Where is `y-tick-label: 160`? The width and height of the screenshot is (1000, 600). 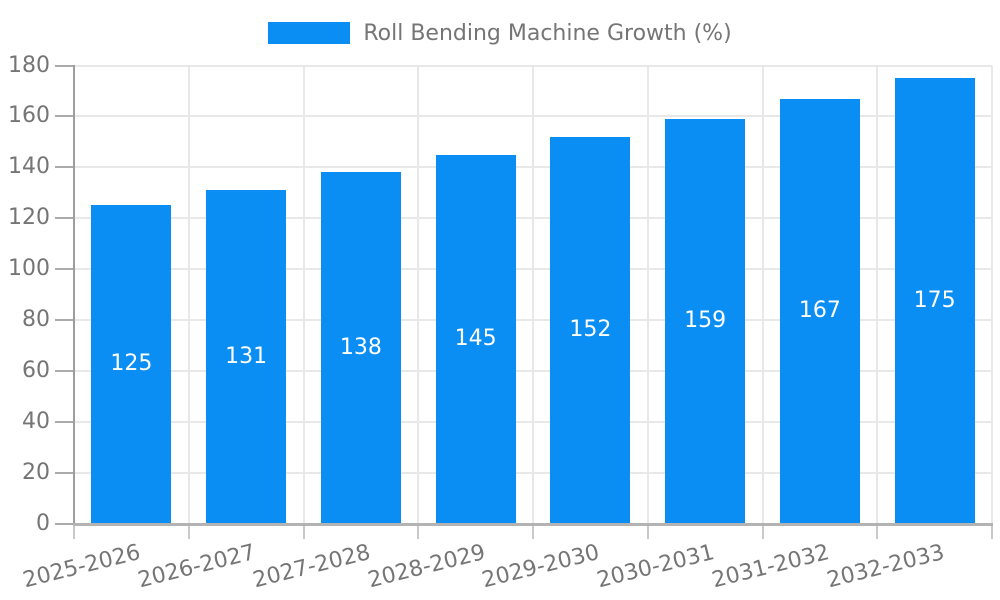 y-tick-label: 160 is located at coordinates (29, 116).